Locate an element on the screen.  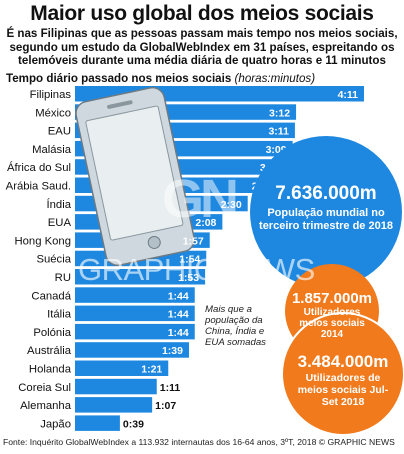
chart-title: Maior uso global dos meios sociais is located at coordinates (202, 13).